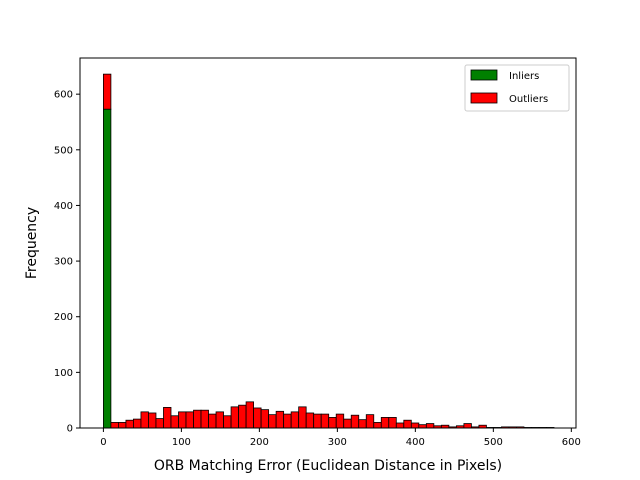 This screenshot has height=480, width=640. I want to click on y-tick-label: 600, so click(63, 95).